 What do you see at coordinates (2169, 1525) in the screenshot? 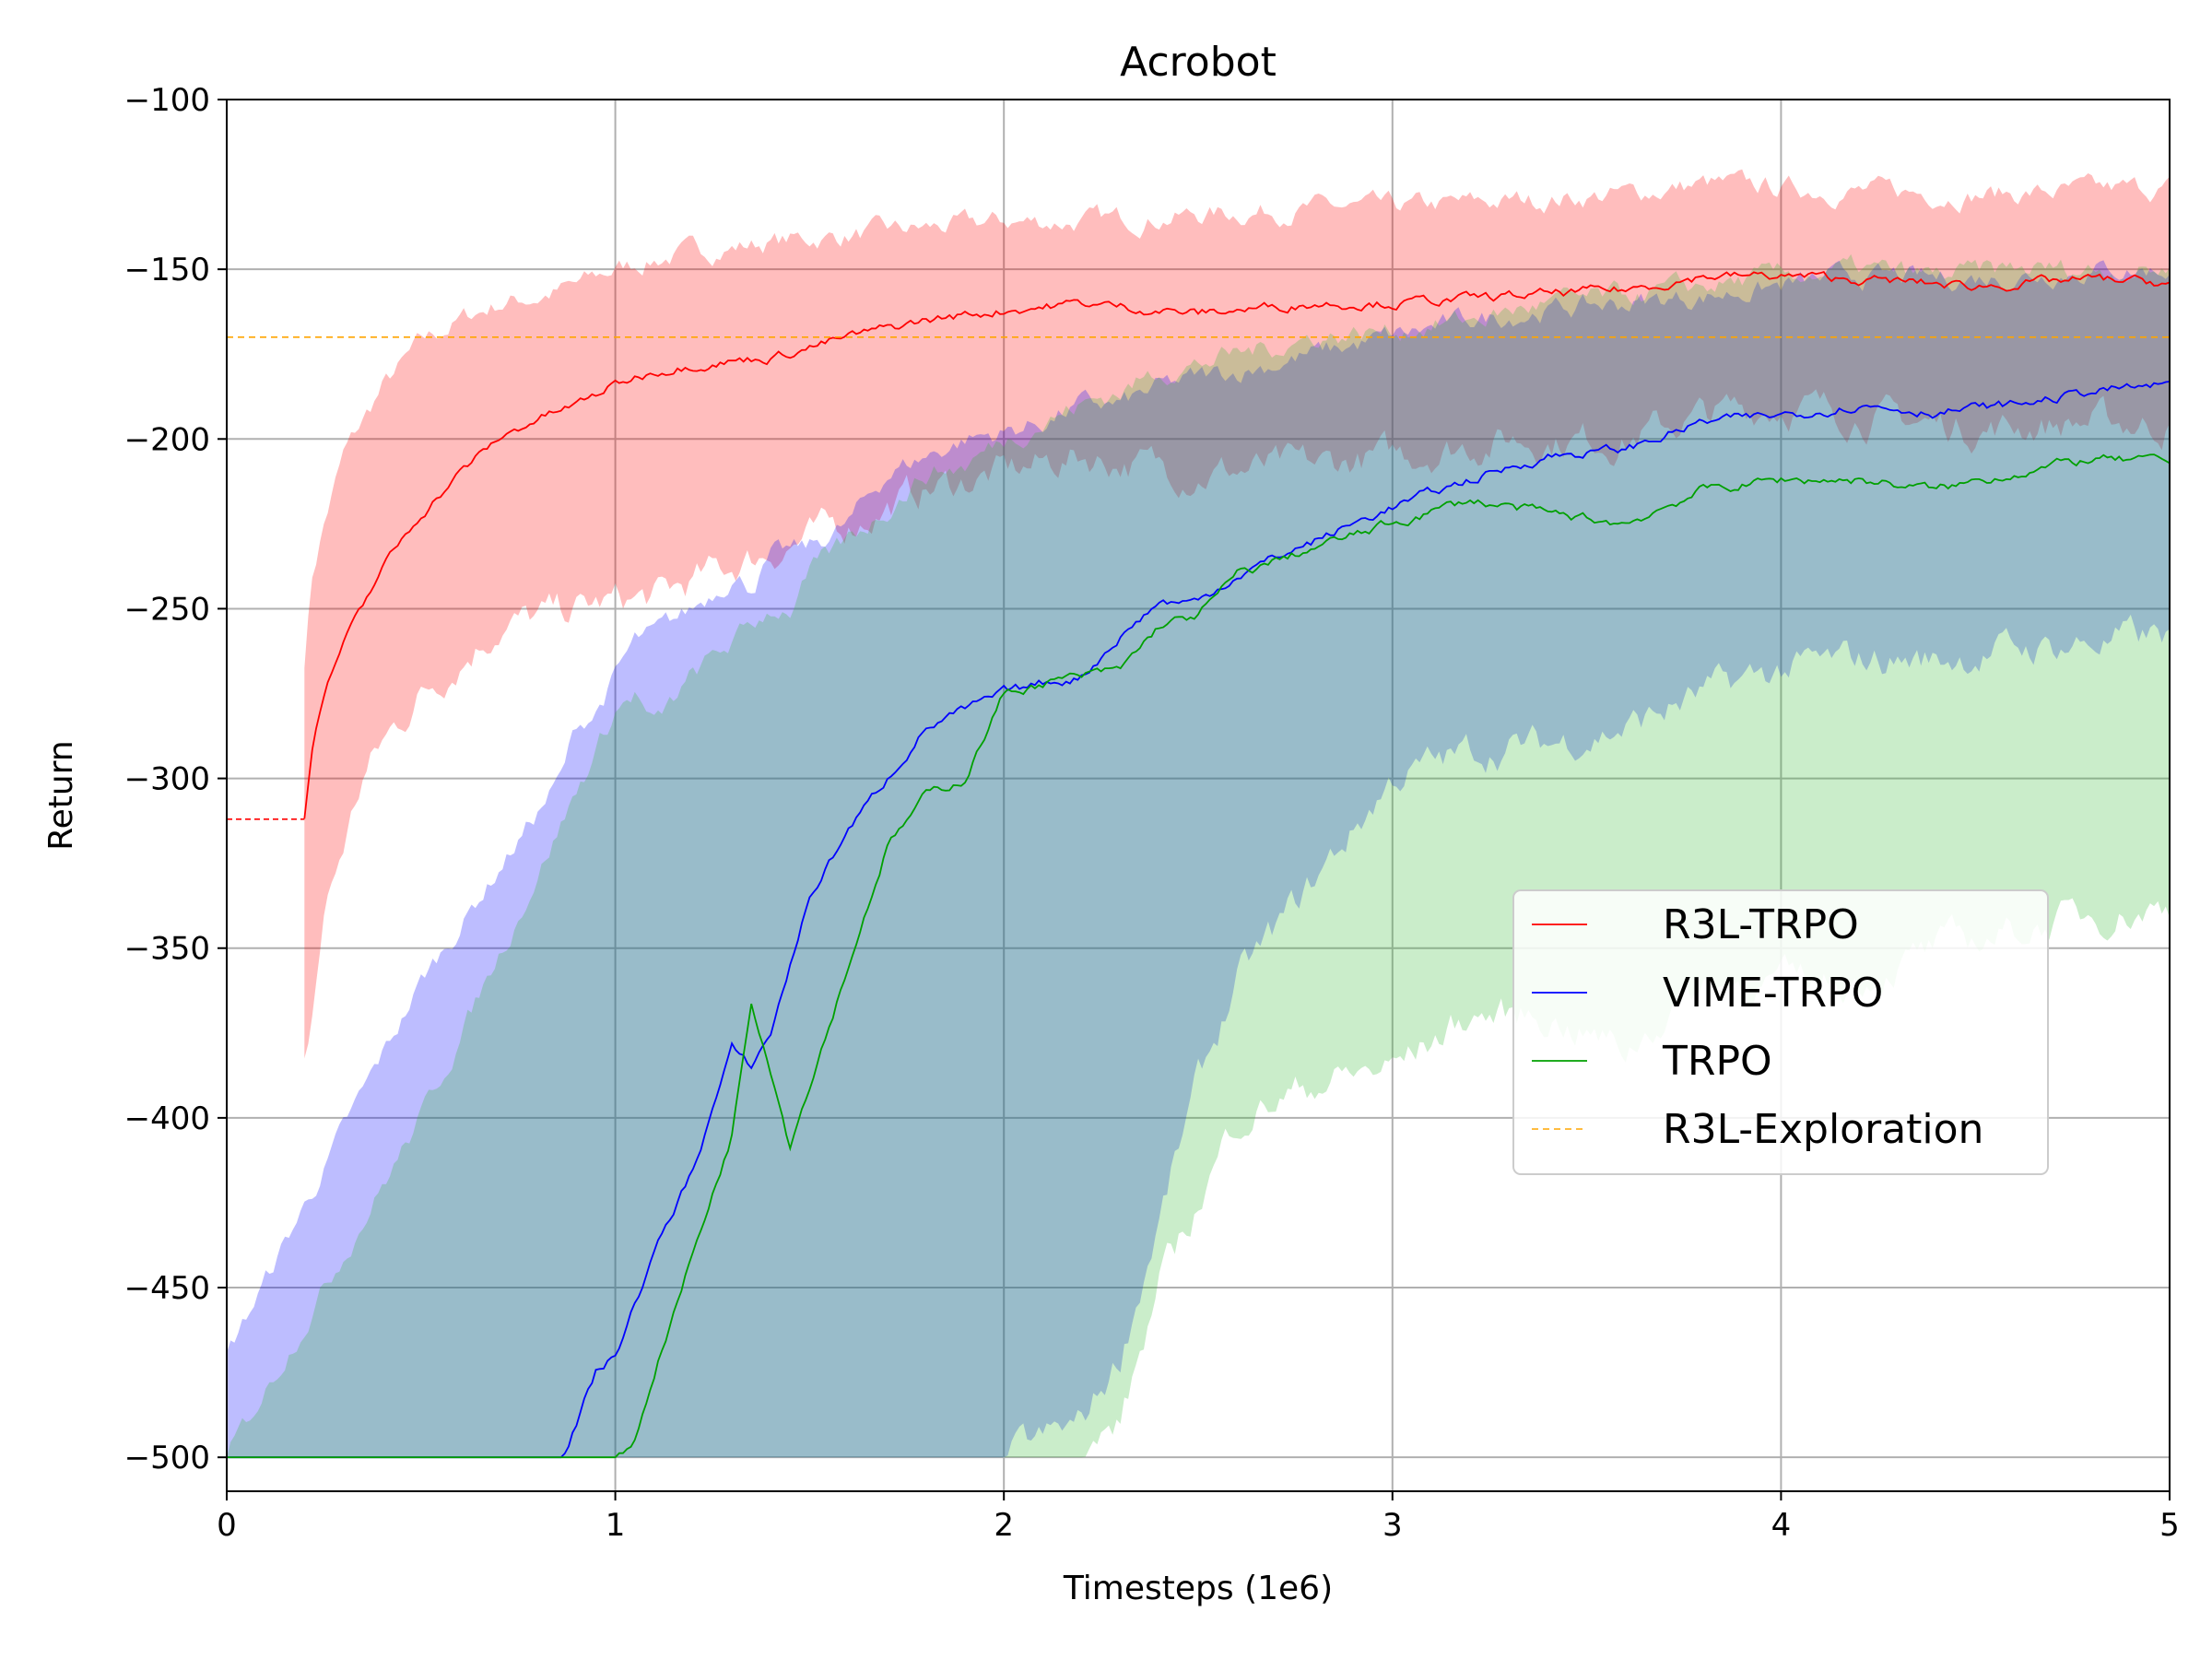
I see `x-tick-label-5: 5` at bounding box center [2169, 1525].